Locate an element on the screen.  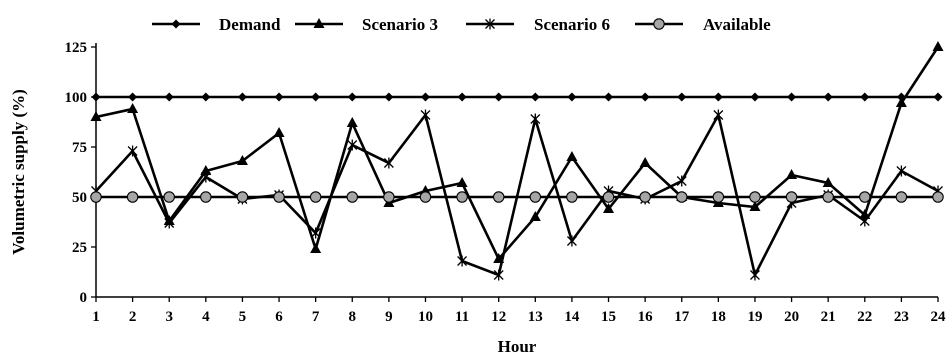
x-tick-label: 23 is located at coordinates (901, 317).